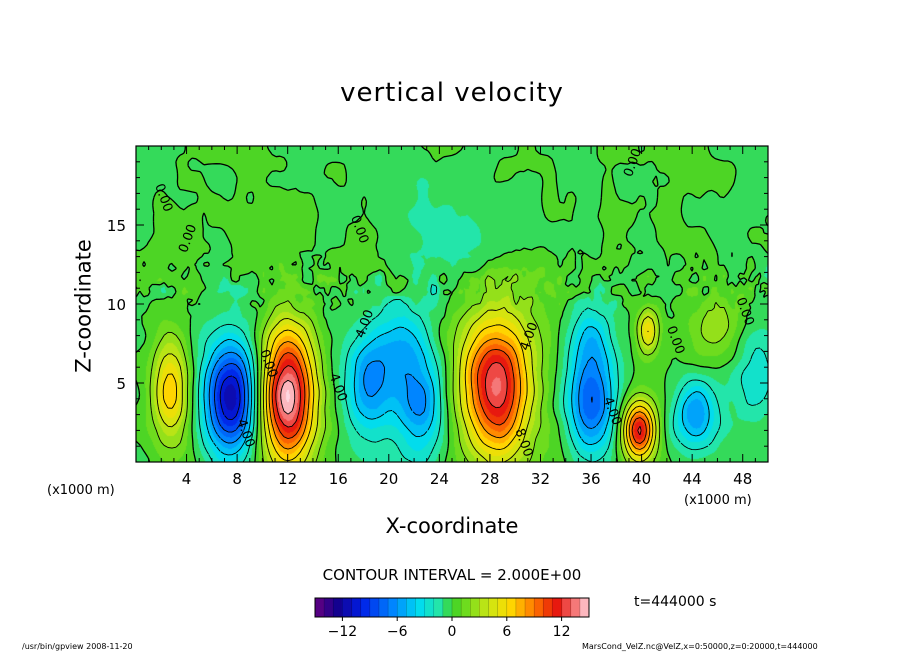 This screenshot has height=654, width=904. What do you see at coordinates (562, 632) in the screenshot?
I see `colorbar-tick-label: 12` at bounding box center [562, 632].